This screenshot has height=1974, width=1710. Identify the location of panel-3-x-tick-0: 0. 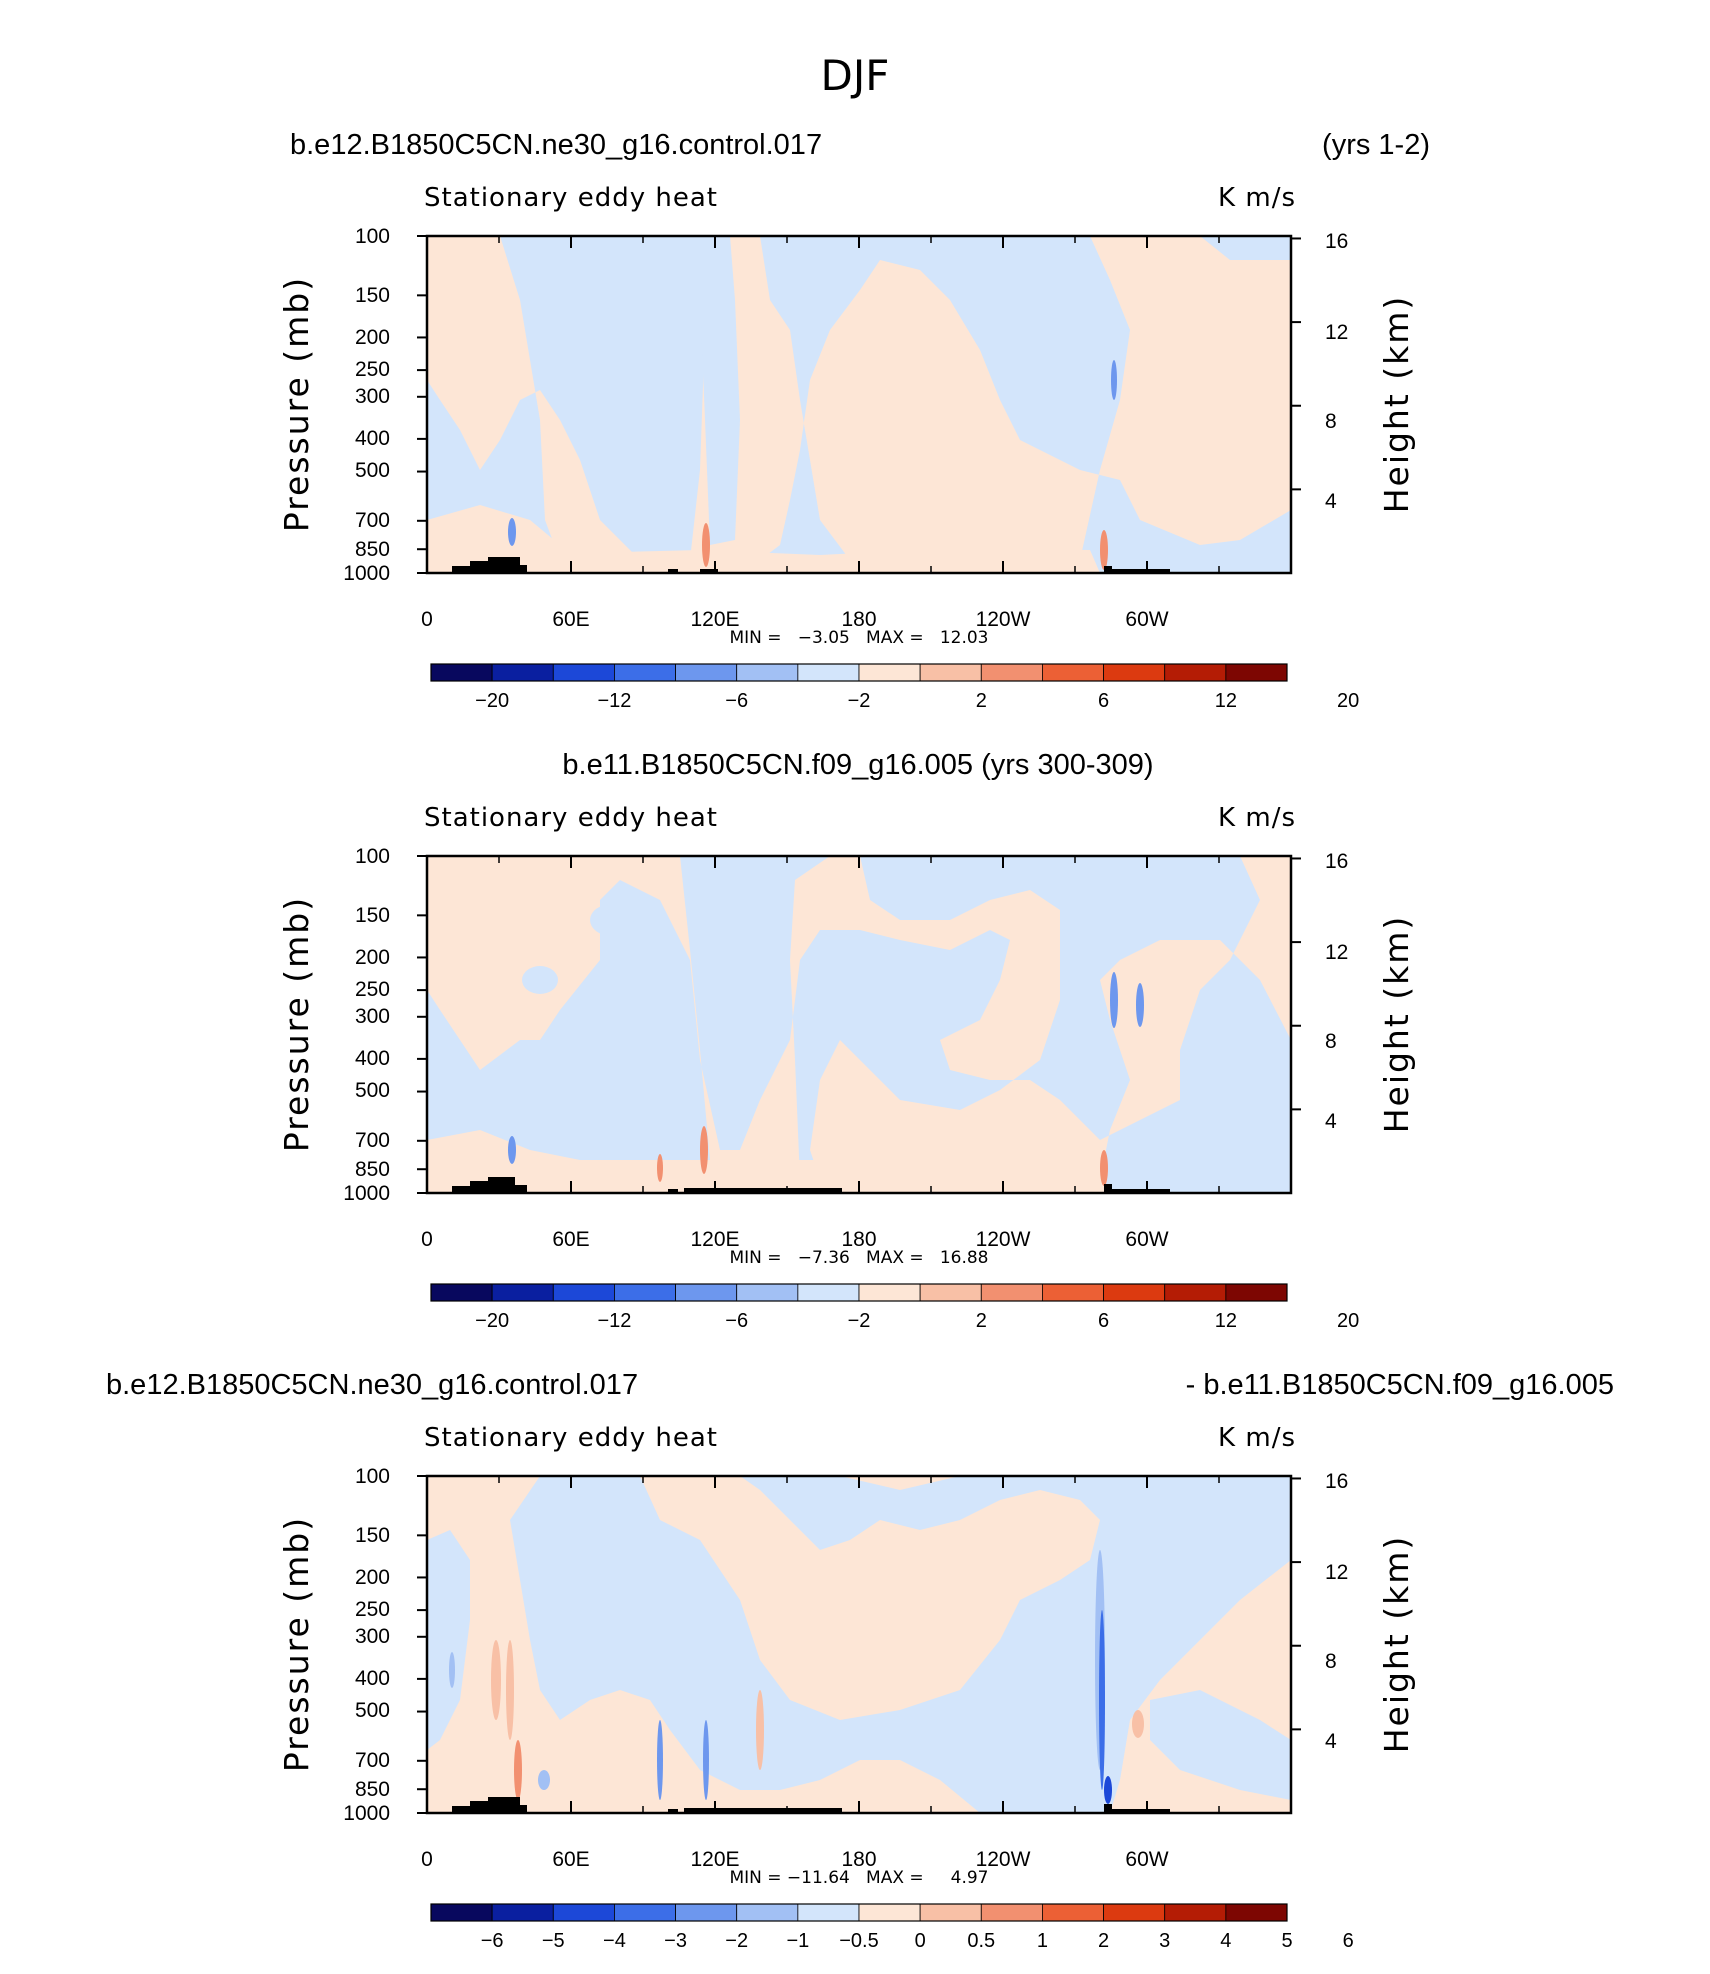
(427, 1859).